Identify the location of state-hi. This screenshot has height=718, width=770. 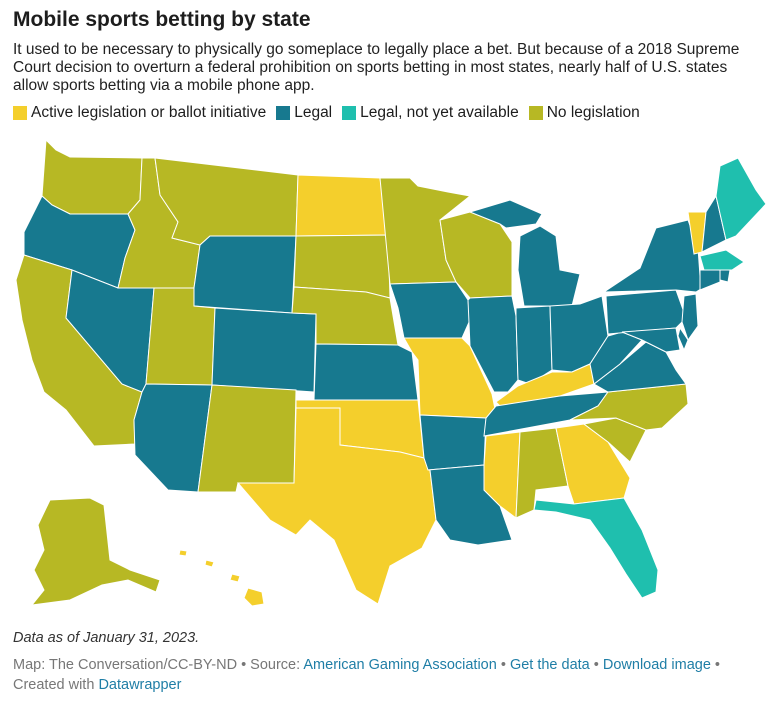
(221, 578).